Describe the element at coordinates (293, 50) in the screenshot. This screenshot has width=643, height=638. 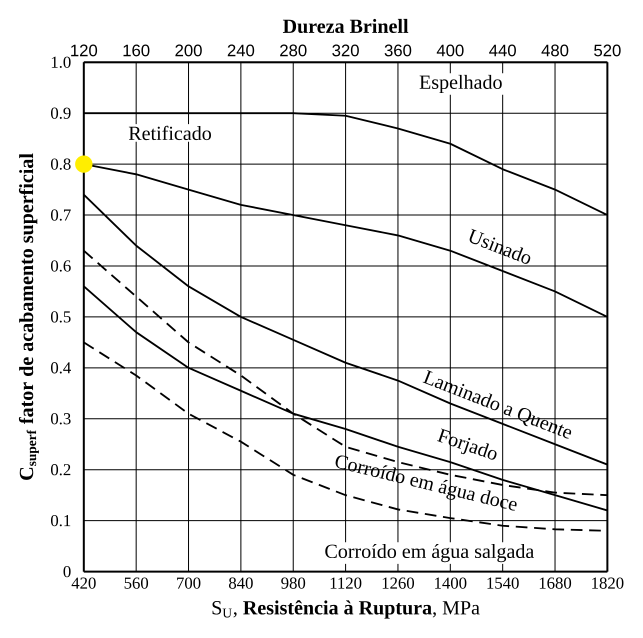
I see `x2-tick-label: 280` at that location.